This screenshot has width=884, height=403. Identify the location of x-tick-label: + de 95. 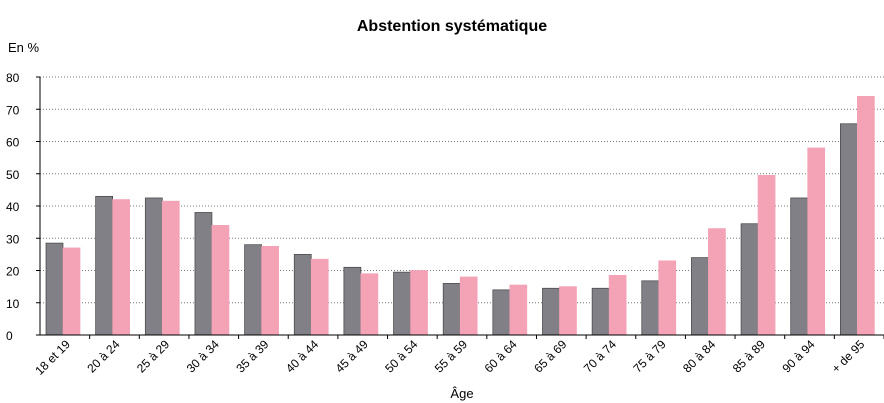
(848, 356).